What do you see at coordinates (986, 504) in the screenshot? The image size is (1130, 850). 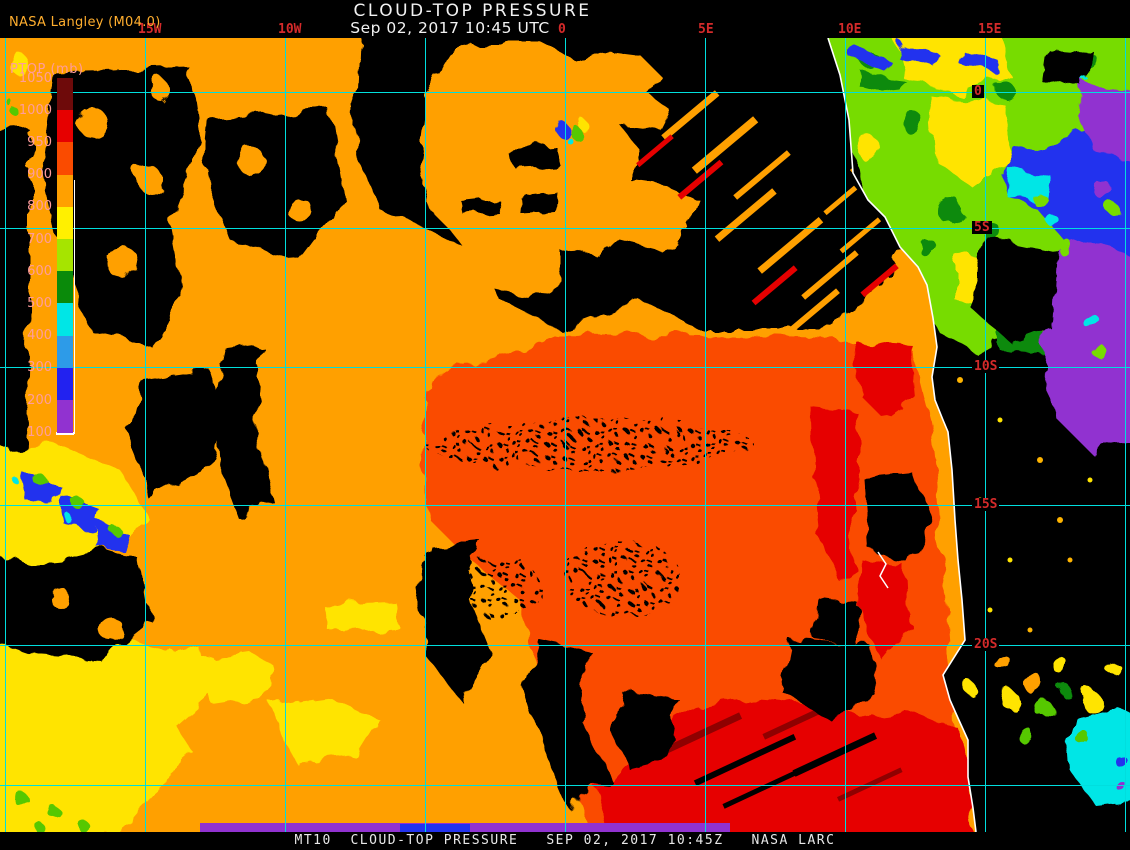 I see `latitude-label: 15S` at bounding box center [986, 504].